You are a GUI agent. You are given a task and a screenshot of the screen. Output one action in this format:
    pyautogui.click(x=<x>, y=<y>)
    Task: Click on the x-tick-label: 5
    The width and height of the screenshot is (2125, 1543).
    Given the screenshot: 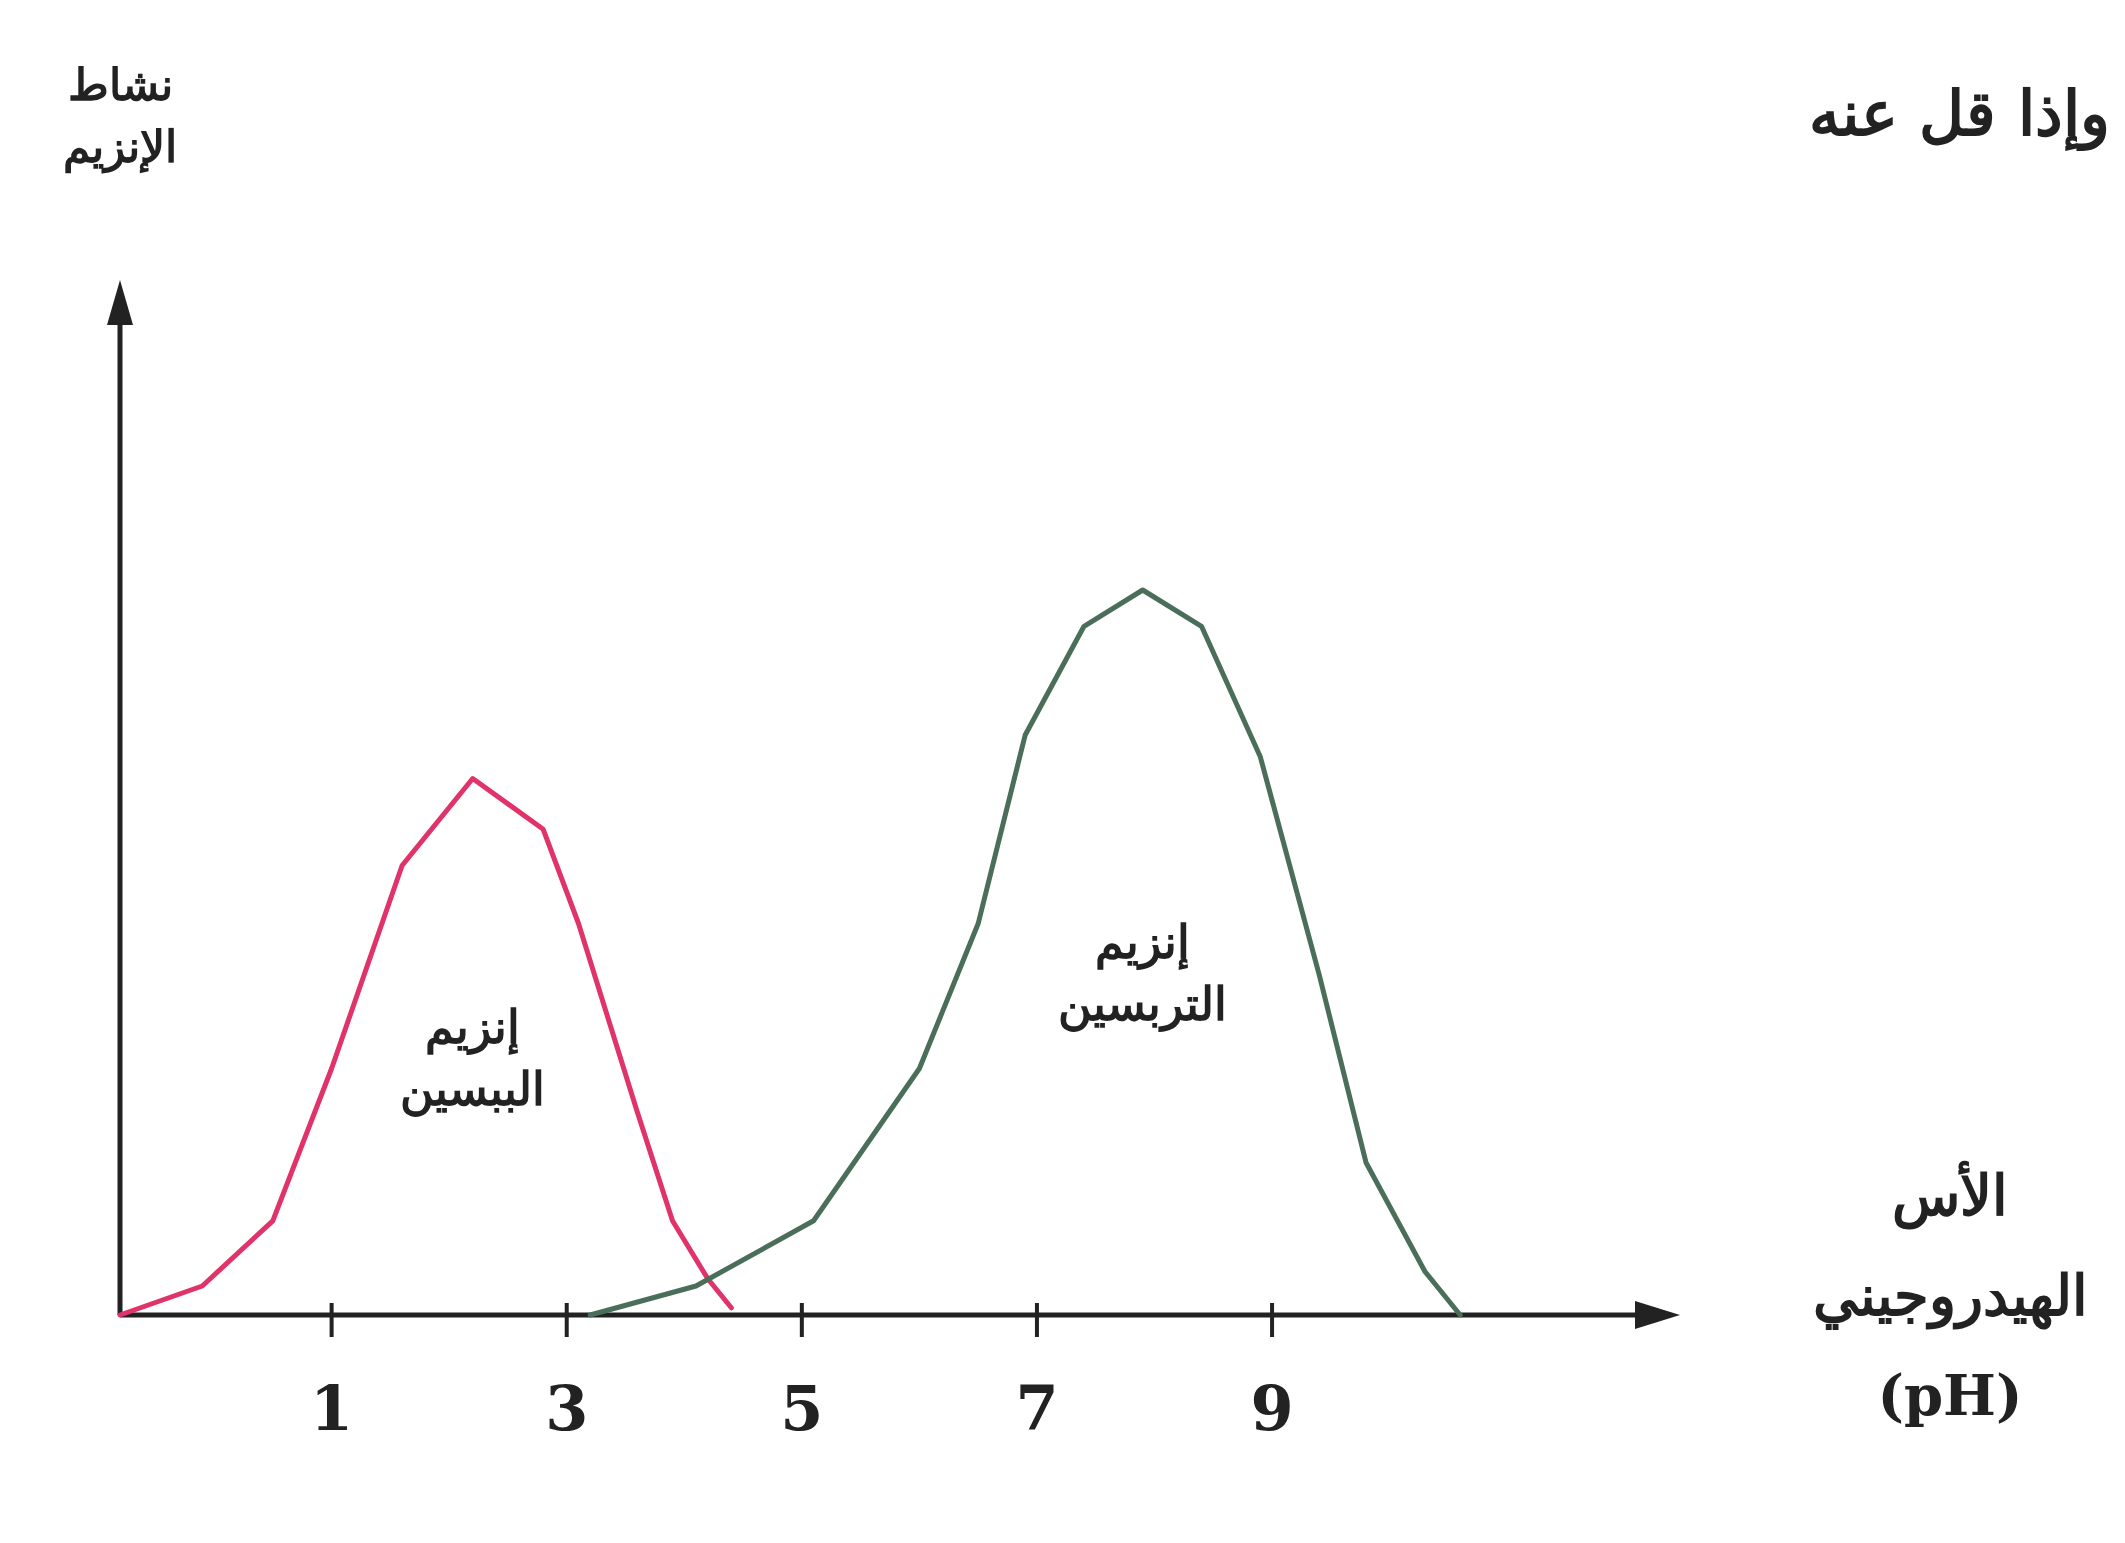 What is the action you would take?
    pyautogui.click(x=802, y=1408)
    